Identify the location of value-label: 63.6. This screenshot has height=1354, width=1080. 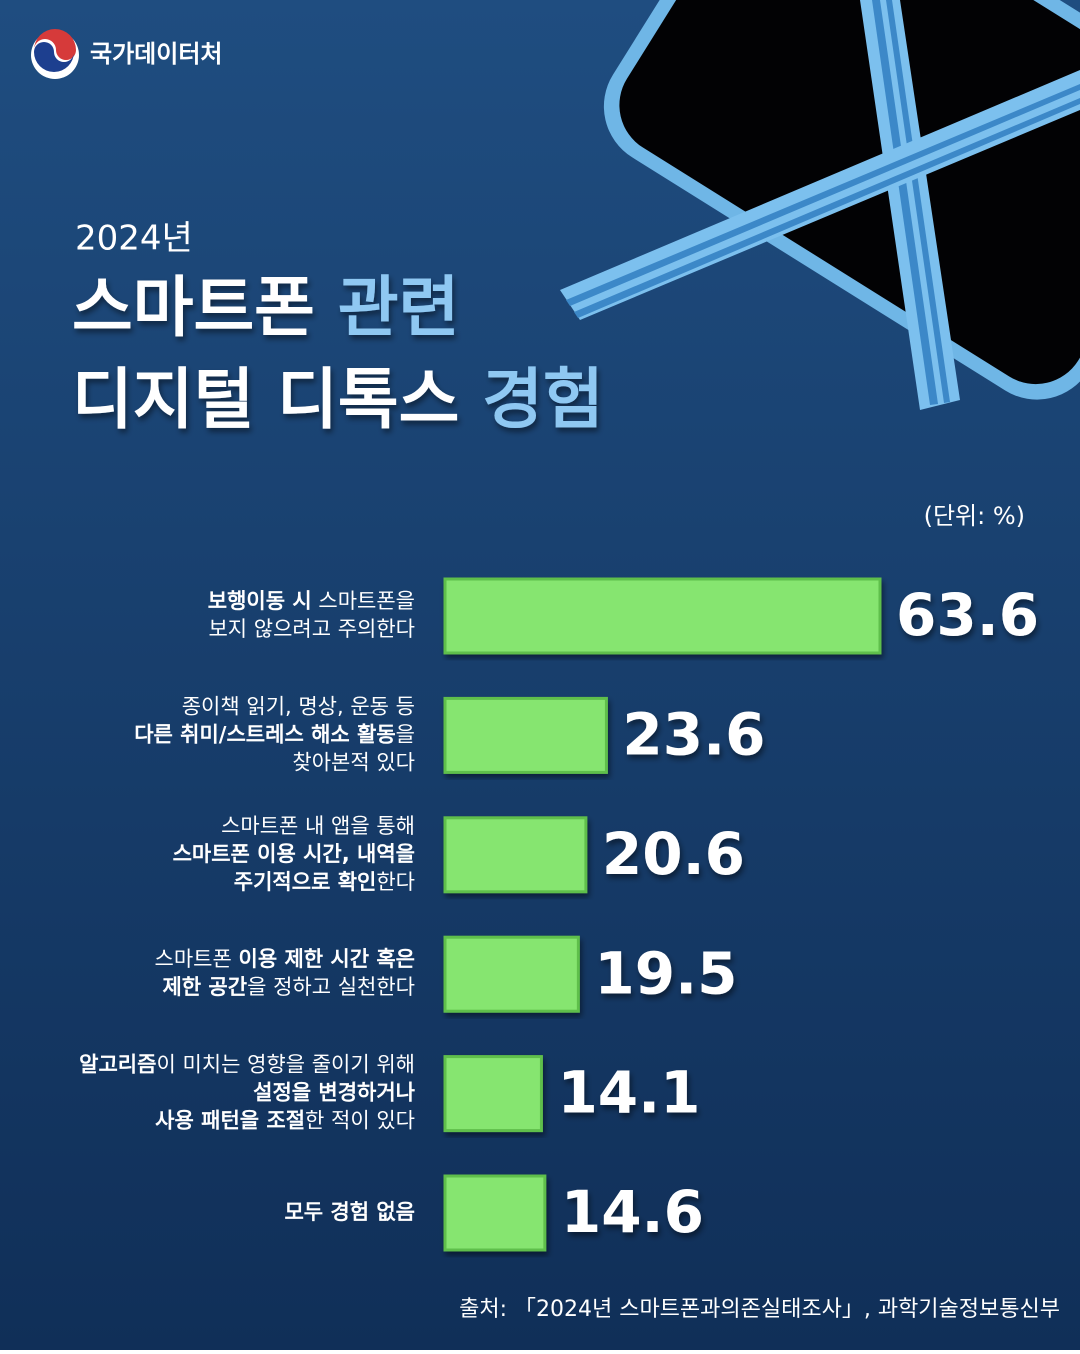
(967, 615).